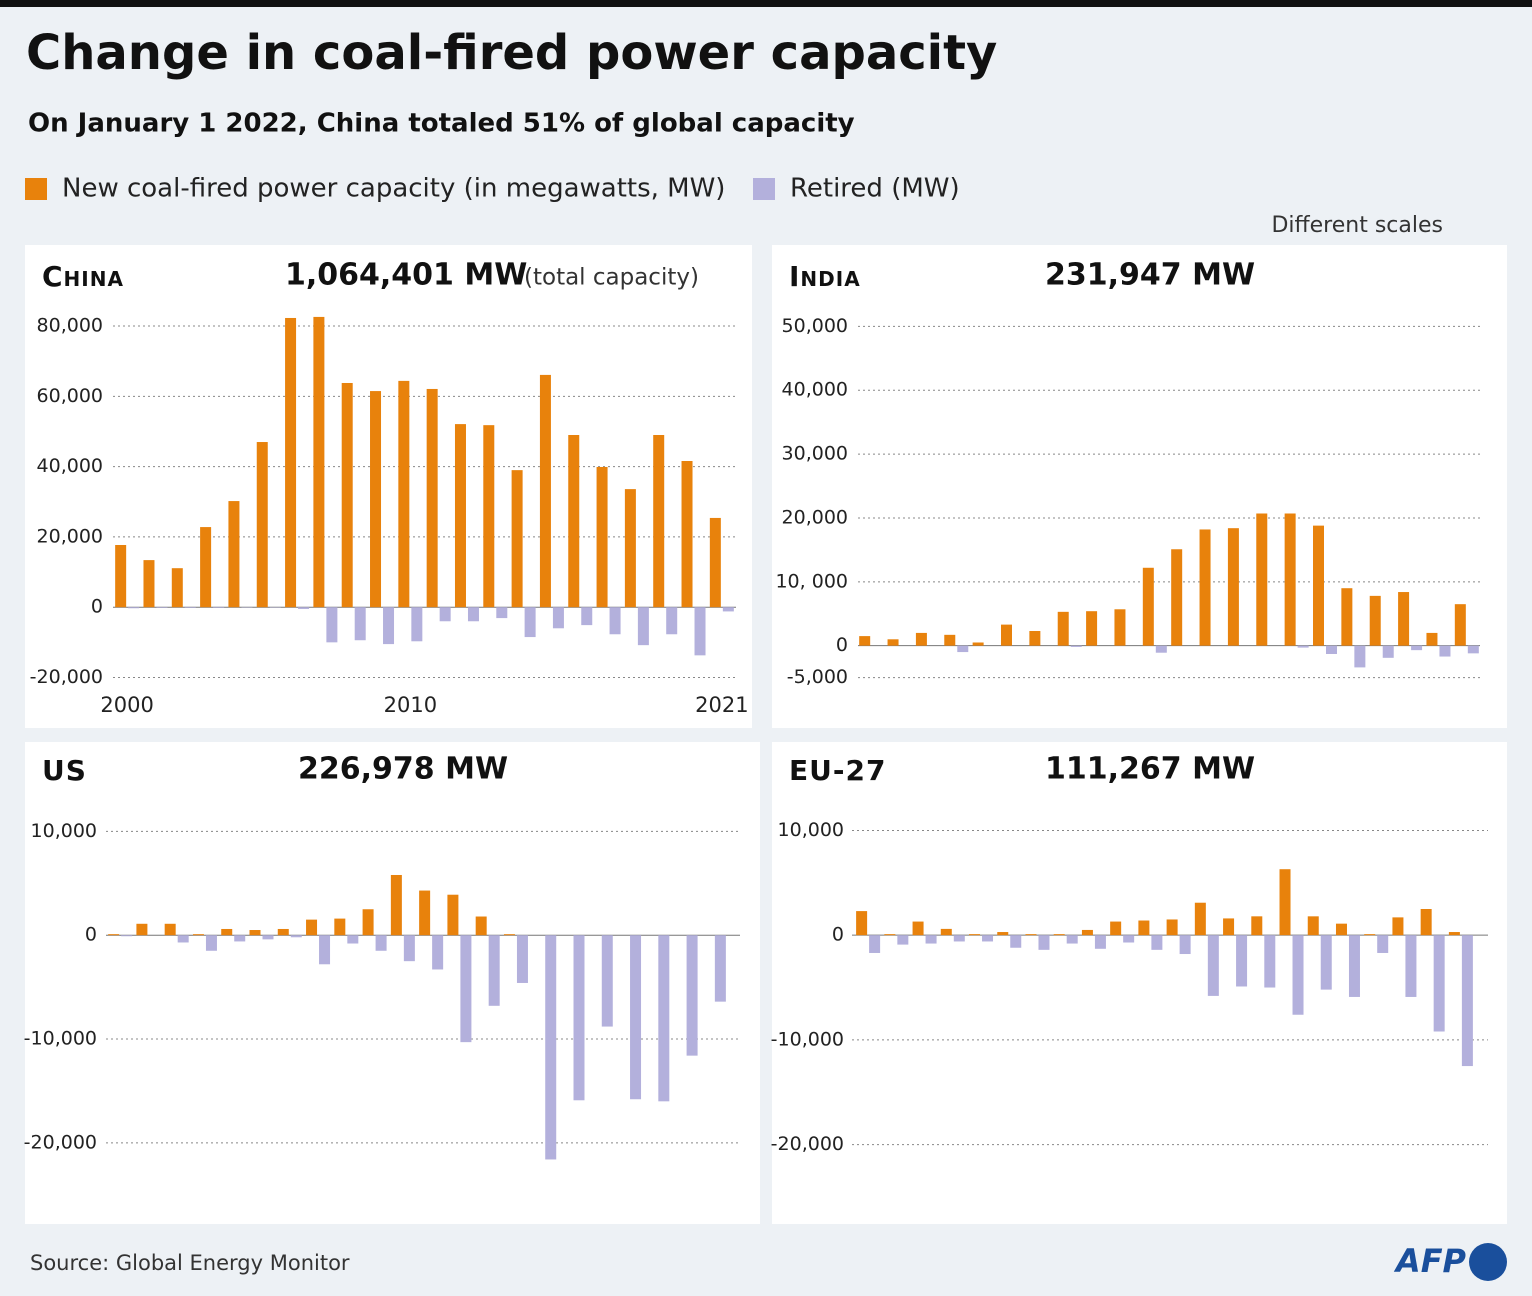  Describe the element at coordinates (1488, 1262) in the screenshot. I see `logo-circle` at that location.